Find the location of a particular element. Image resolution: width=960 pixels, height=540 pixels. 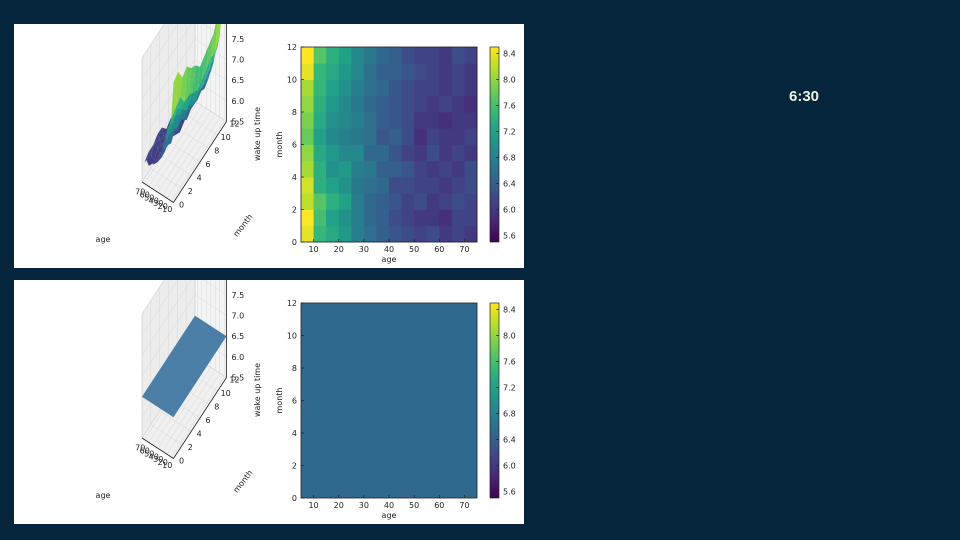

bottom-colorbar-tick-label: 5.6 is located at coordinates (509, 492).